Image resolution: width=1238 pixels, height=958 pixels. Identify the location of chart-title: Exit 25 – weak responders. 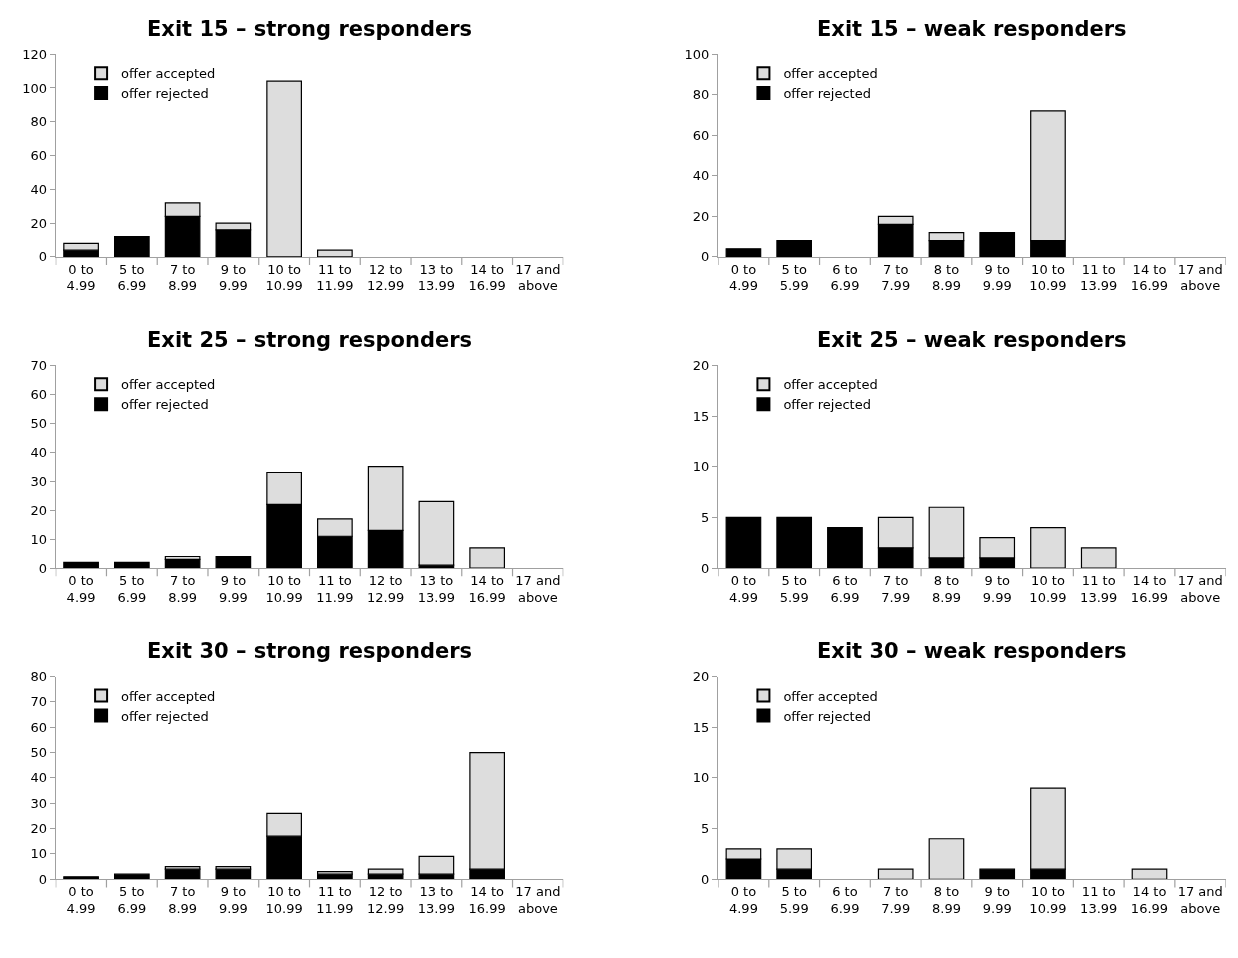
(972, 340).